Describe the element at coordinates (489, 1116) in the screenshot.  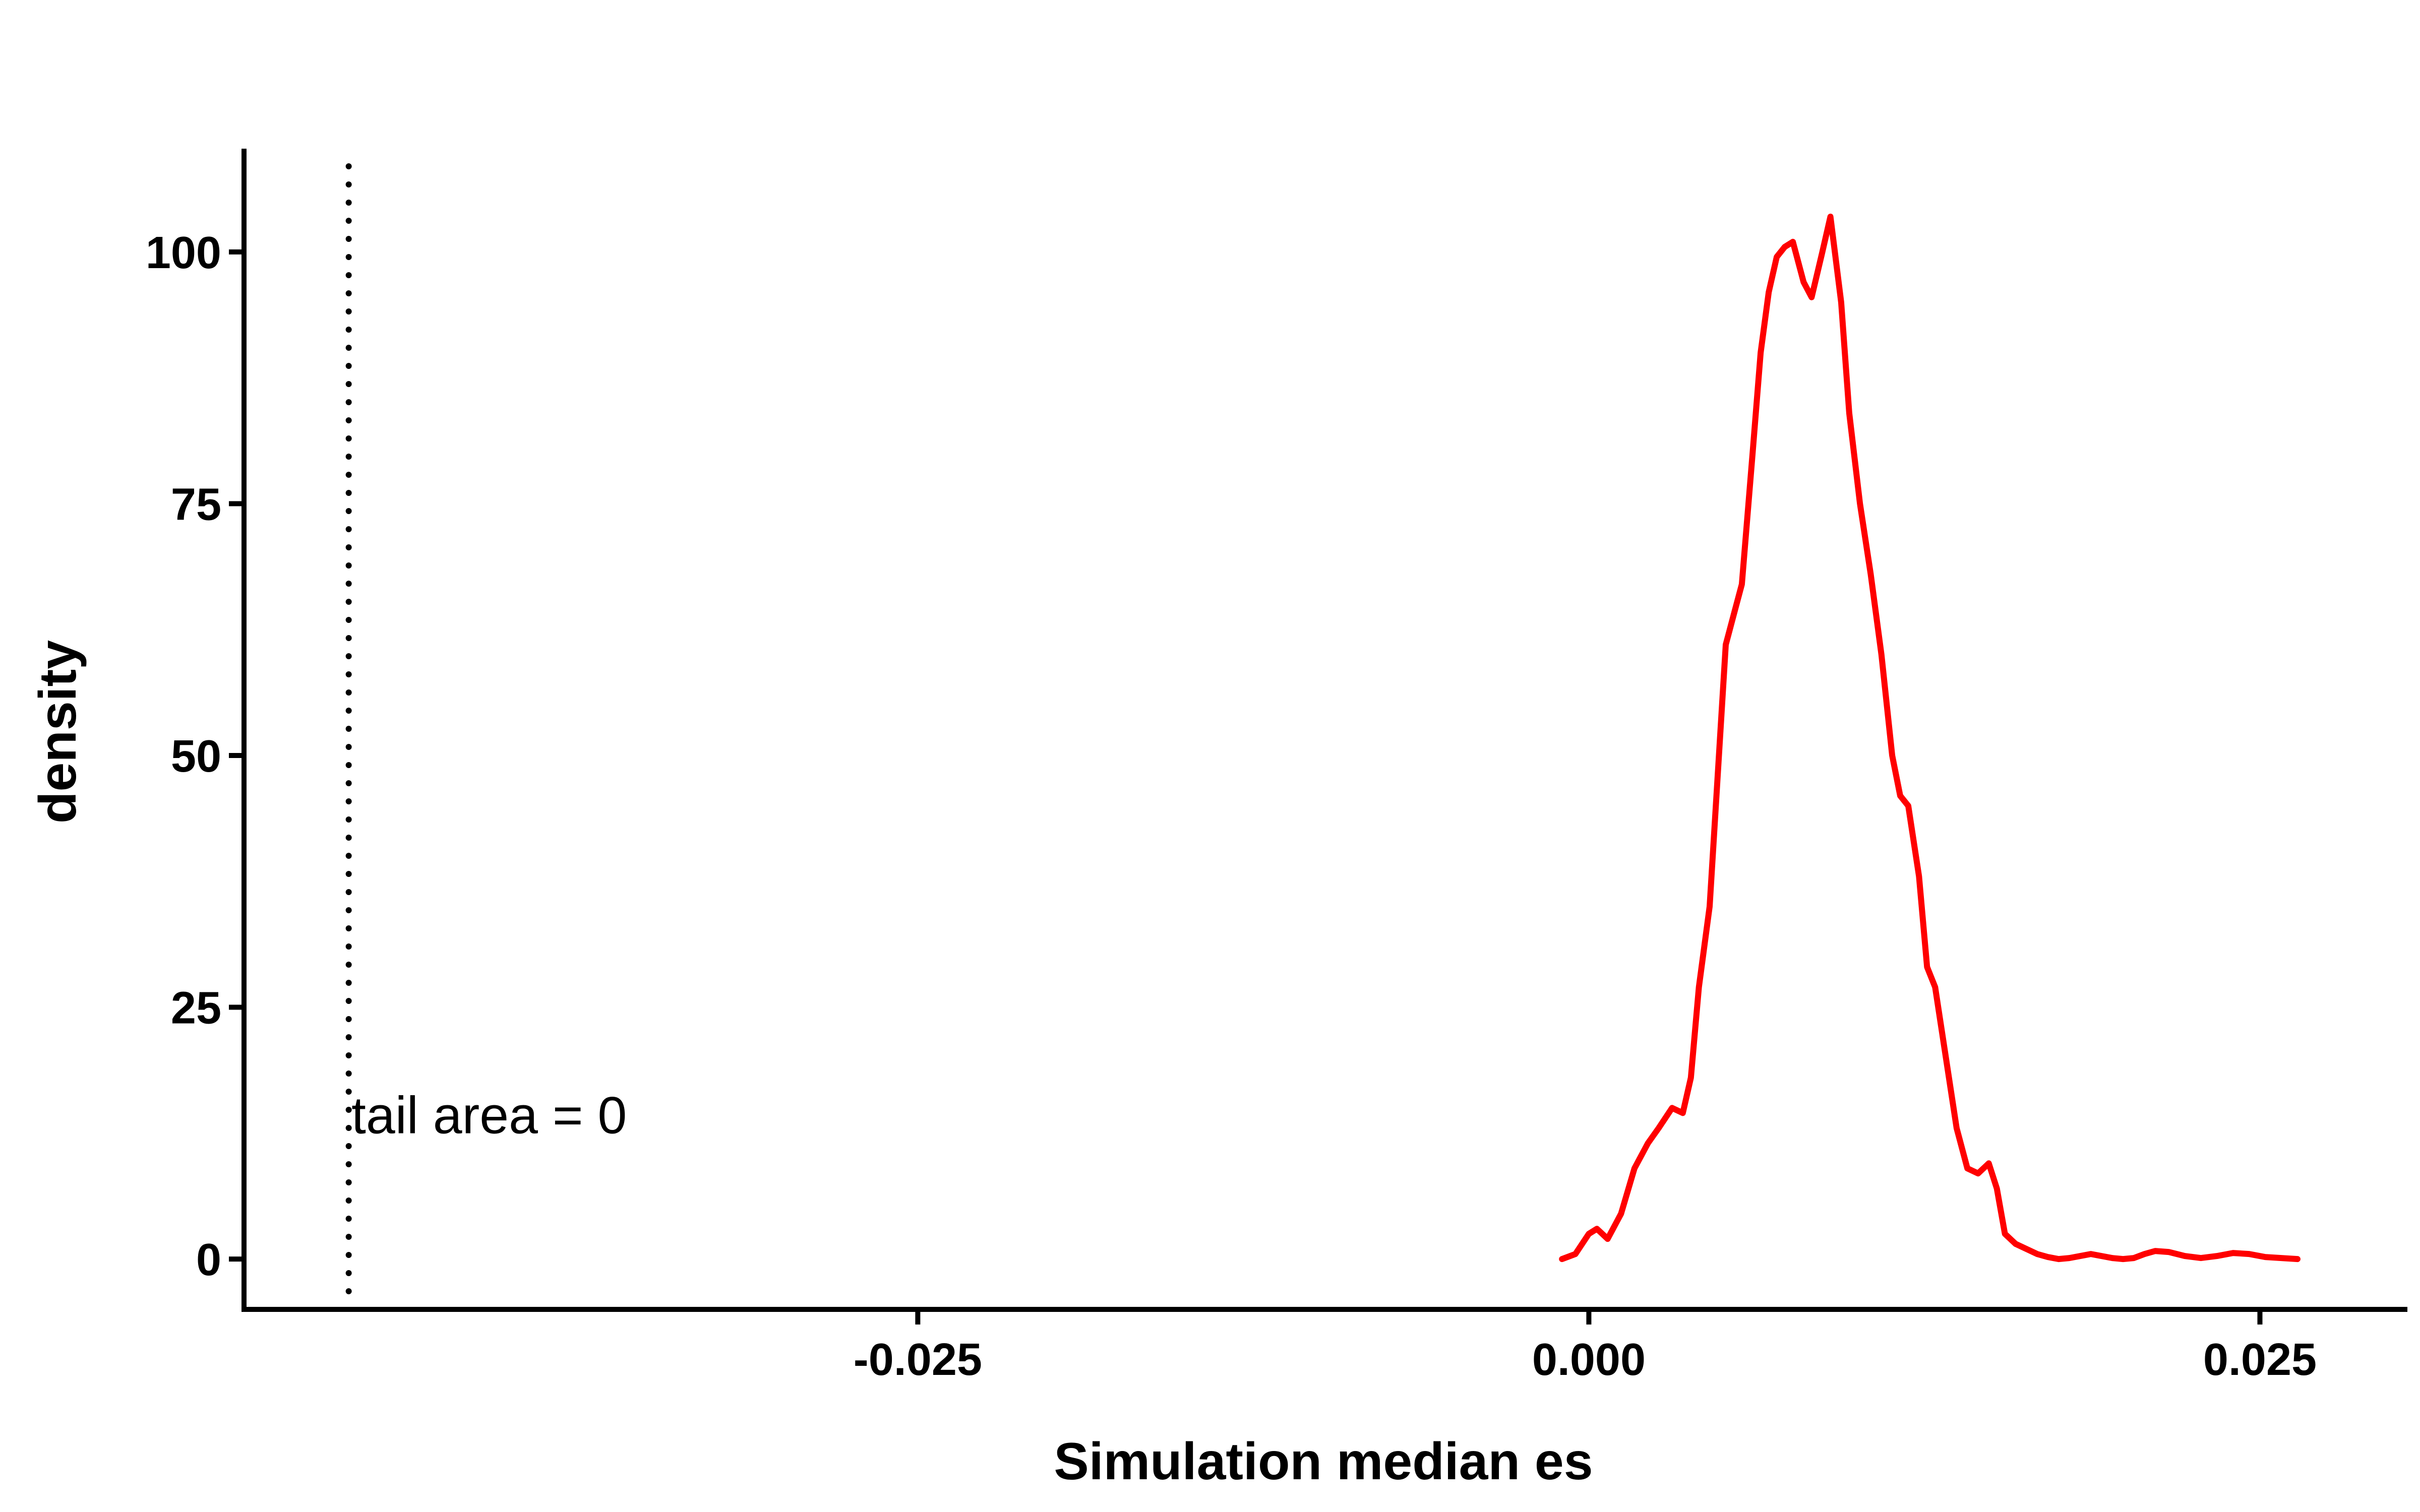
I see `tail-area-annotation: tail area = 0` at that location.